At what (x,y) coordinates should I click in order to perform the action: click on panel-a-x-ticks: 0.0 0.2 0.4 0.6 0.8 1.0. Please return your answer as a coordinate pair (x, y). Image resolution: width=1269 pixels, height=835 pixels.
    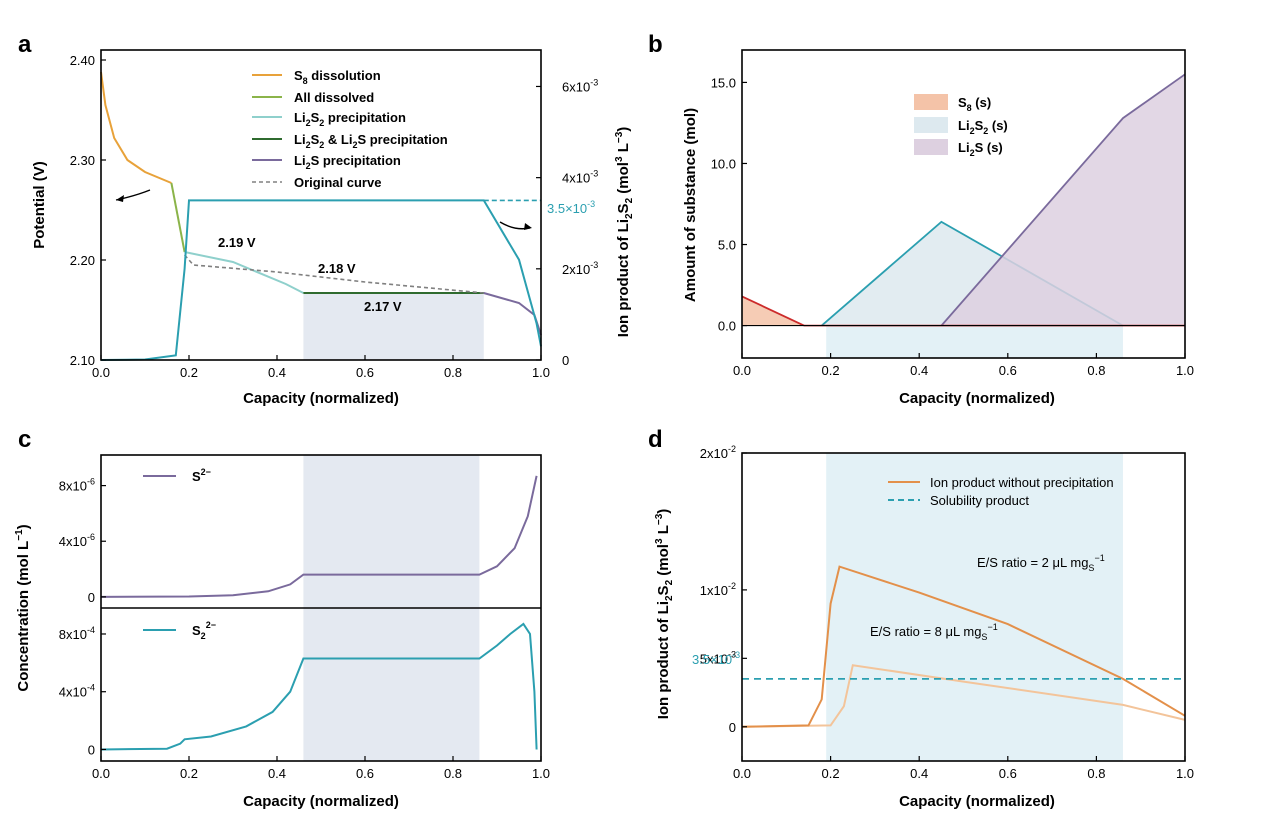
    Looking at the image, I should click on (321, 367).